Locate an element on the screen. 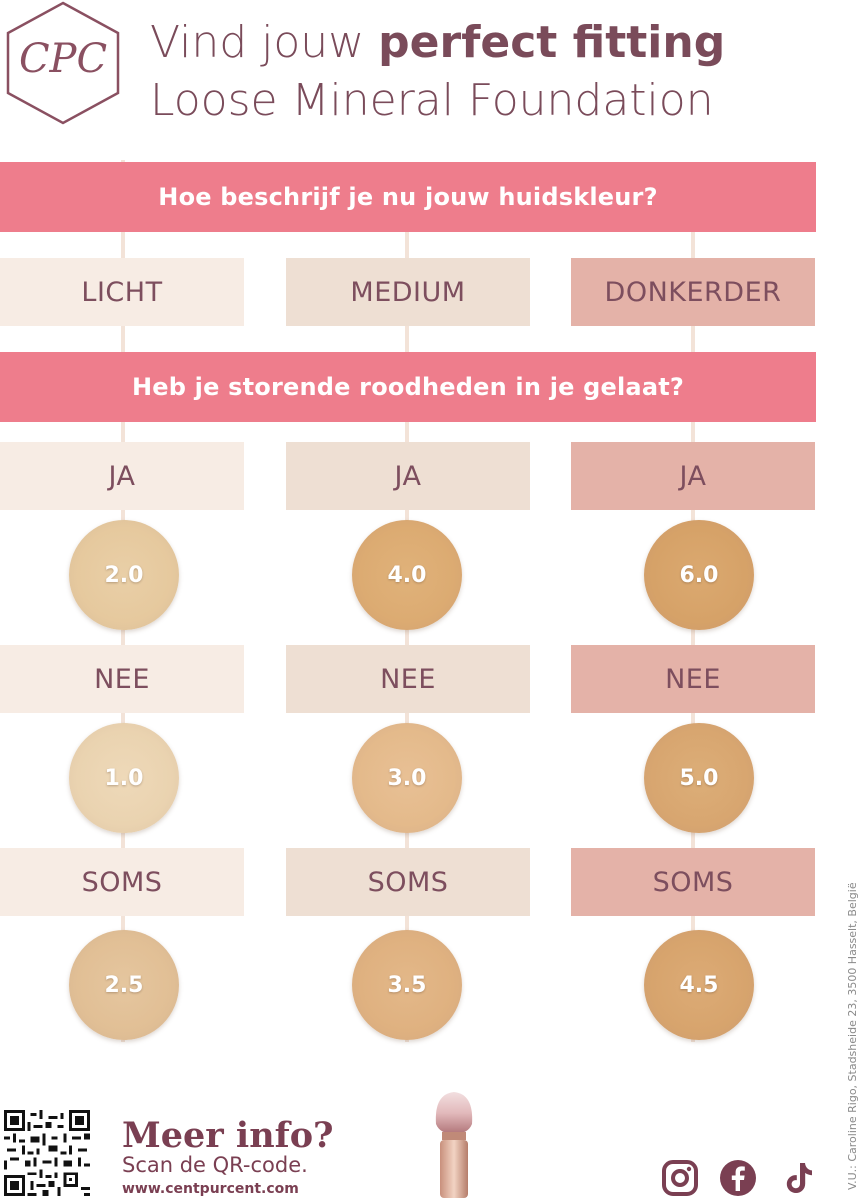  answer-ja-medium: JA is located at coordinates (408, 476).